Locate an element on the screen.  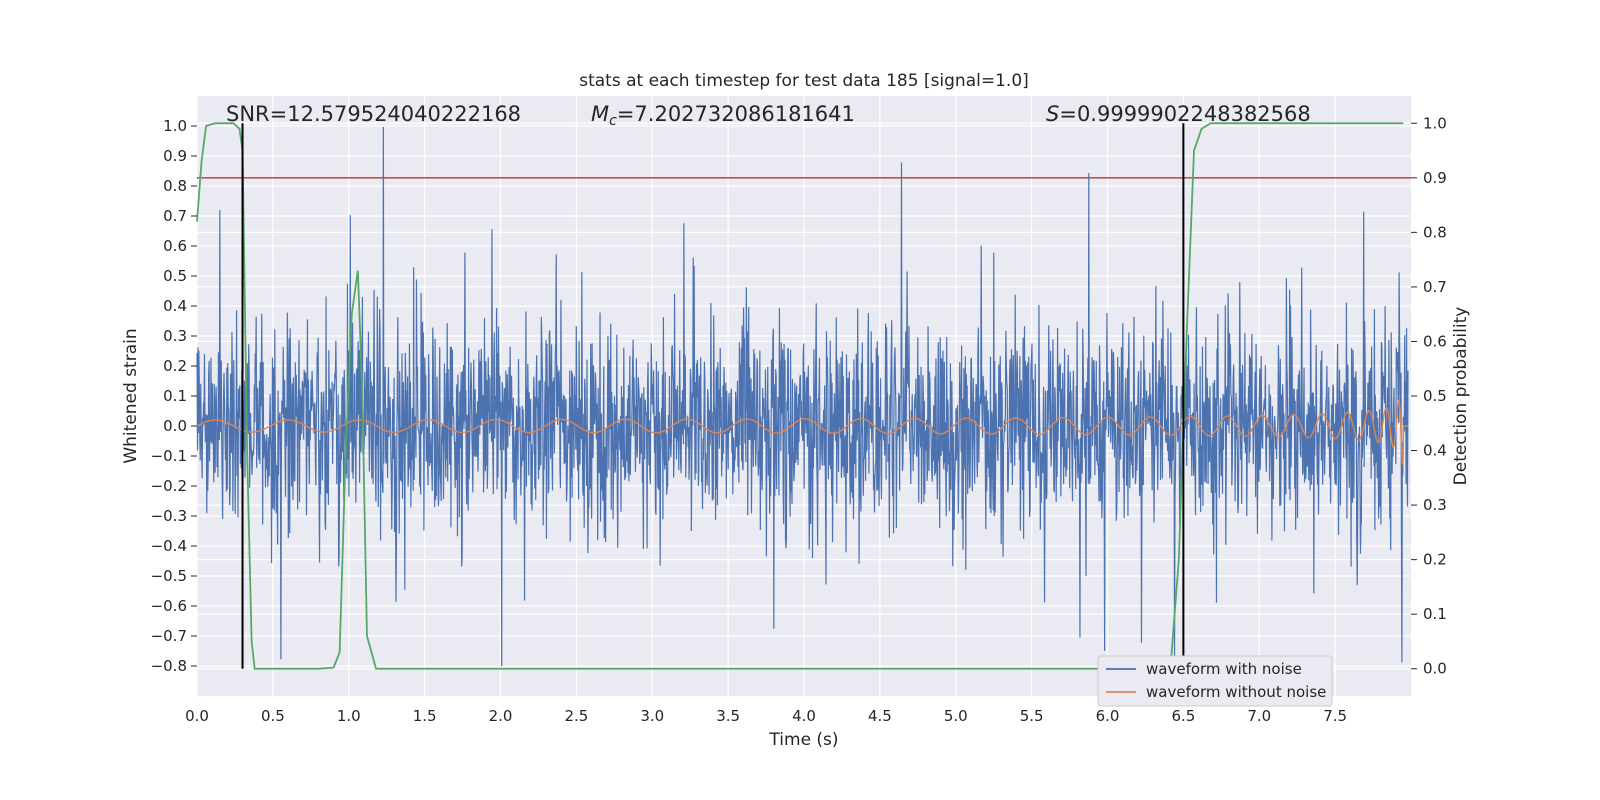
x-tick-label: 6.0 is located at coordinates (1108, 716).